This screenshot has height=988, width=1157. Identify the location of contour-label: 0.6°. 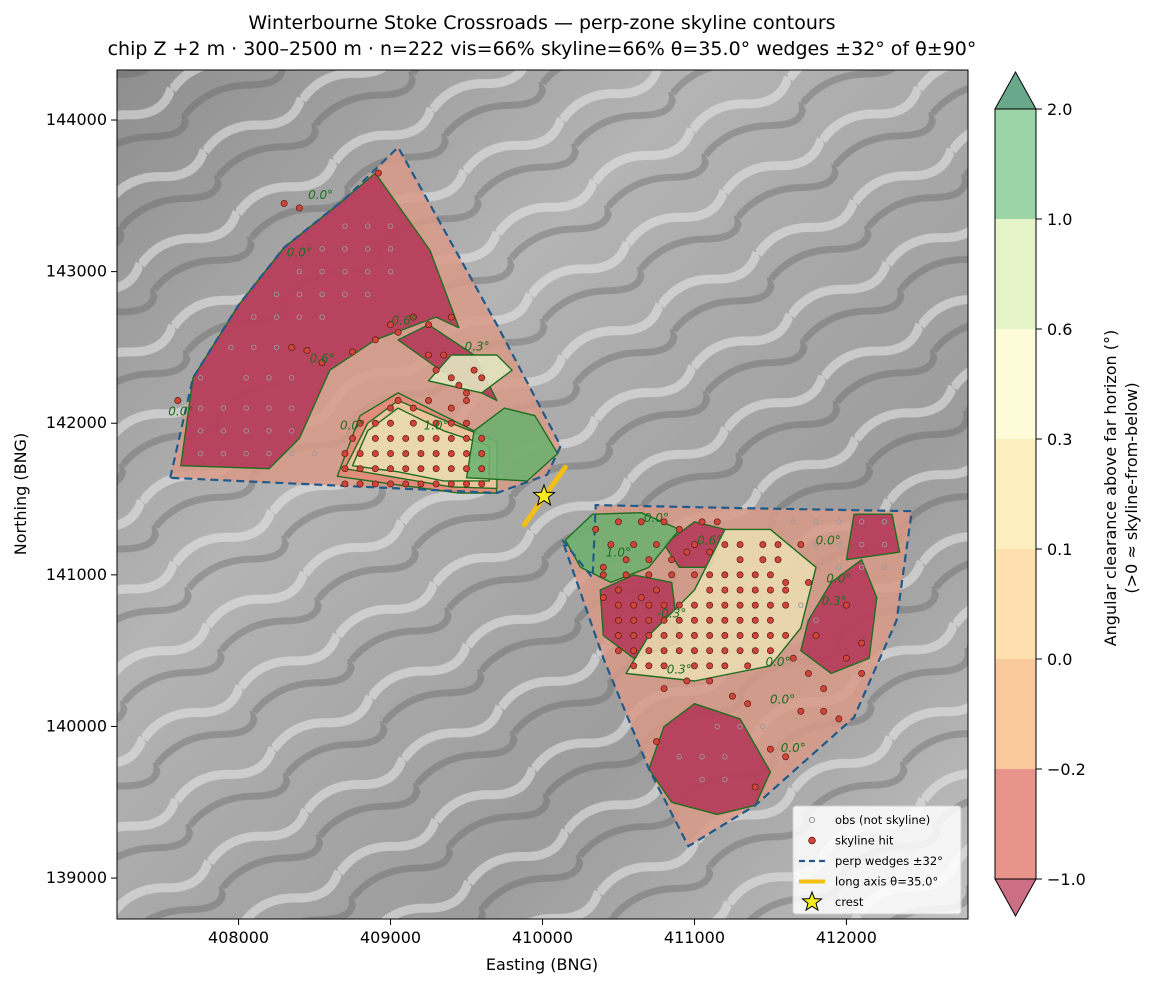
(322, 359).